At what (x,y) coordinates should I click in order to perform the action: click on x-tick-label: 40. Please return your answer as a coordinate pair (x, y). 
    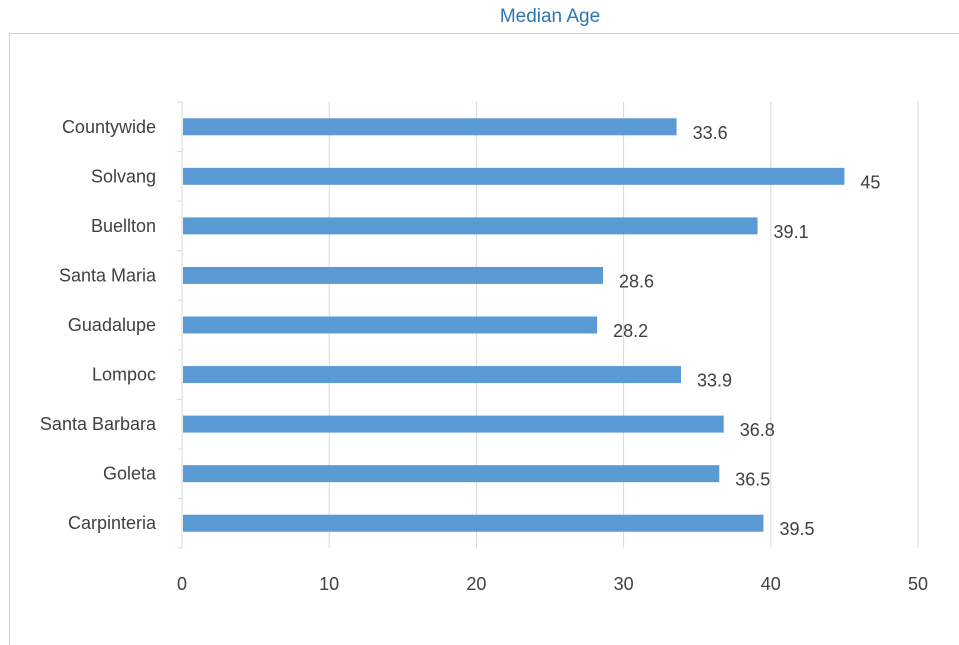
    Looking at the image, I should click on (771, 584).